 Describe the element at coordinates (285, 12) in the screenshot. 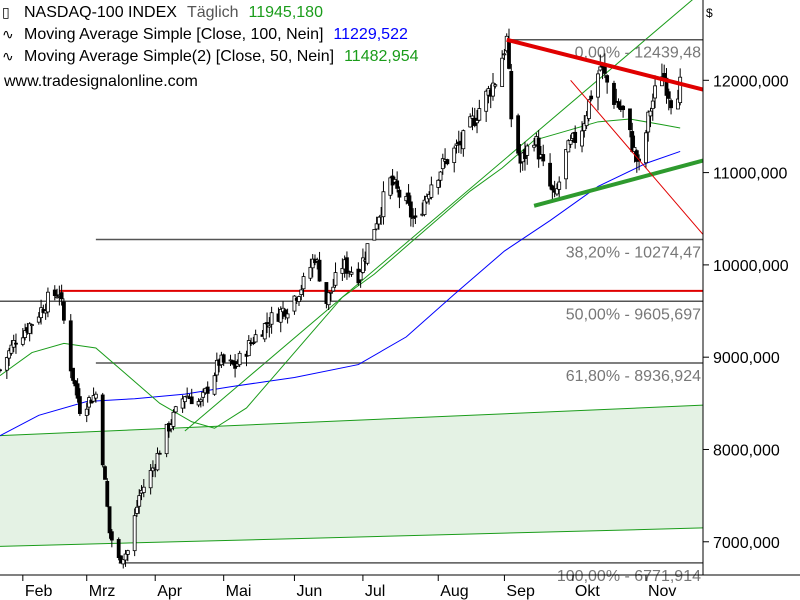

I see `last-price: 11945,180` at that location.